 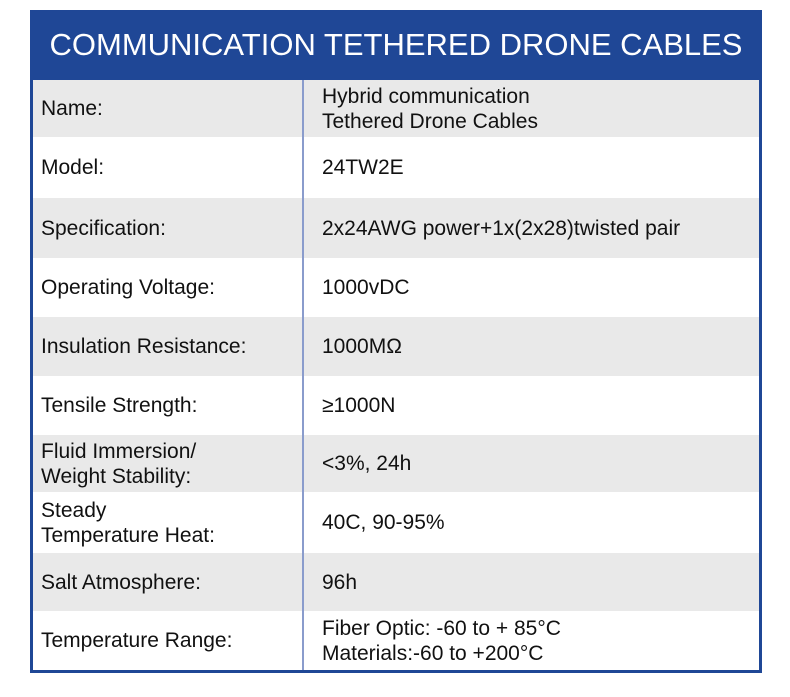 I want to click on row-label: Operating Voltage:, so click(x=168, y=287).